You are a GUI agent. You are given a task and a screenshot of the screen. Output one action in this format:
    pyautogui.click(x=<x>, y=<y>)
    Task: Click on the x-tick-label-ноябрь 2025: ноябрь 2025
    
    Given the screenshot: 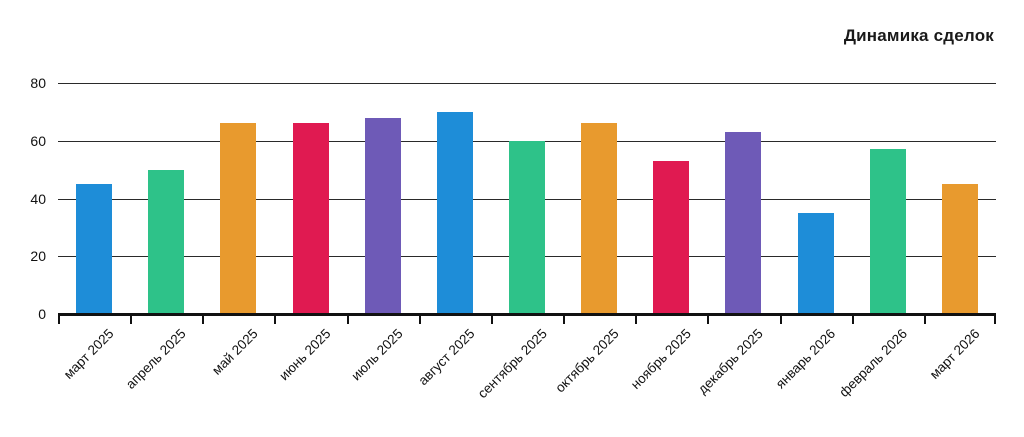 What is the action you would take?
    pyautogui.click(x=660, y=359)
    